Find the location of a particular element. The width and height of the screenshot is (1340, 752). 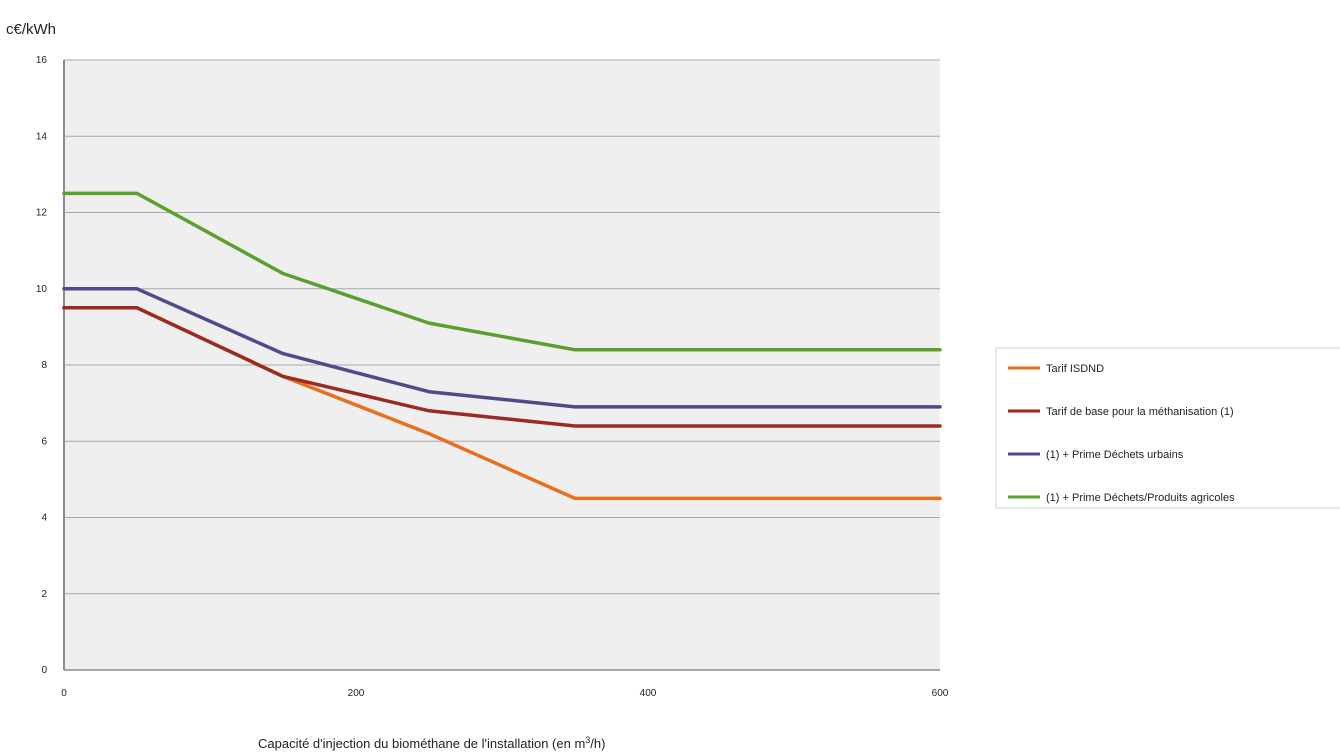

legend-box is located at coordinates (1167, 428).